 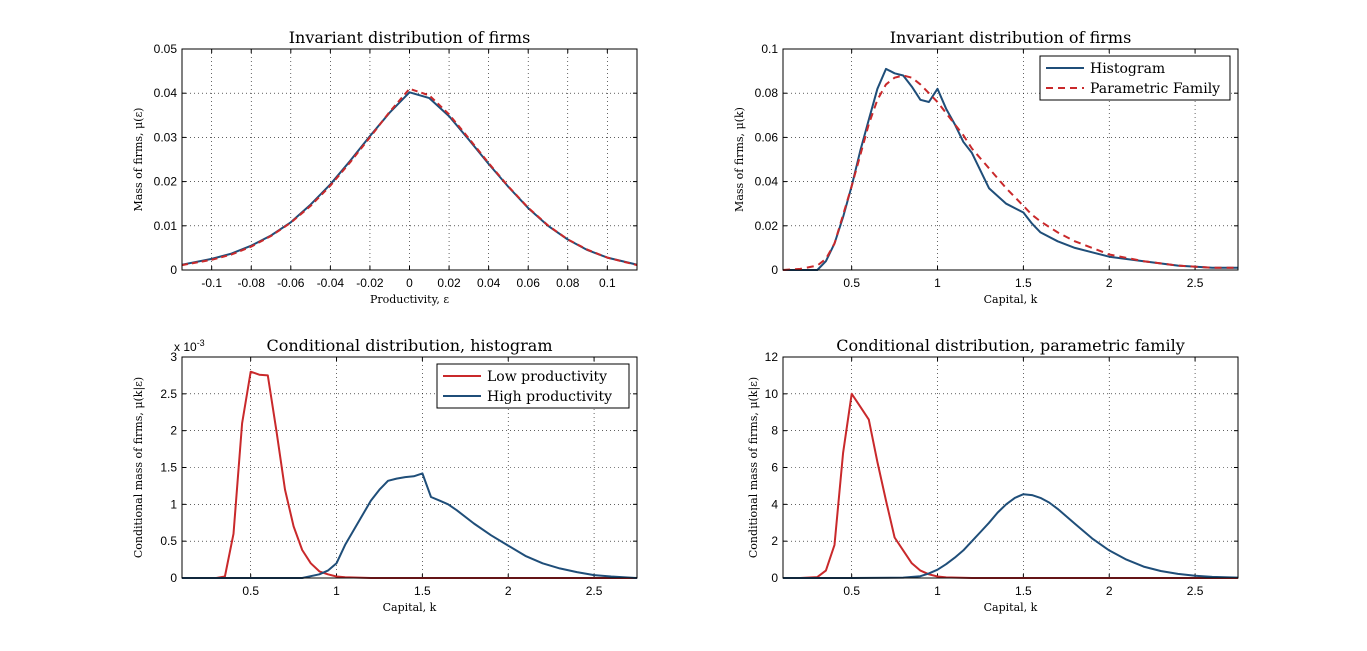 I want to click on y-tick-label: 0.1, so click(x=769, y=49).